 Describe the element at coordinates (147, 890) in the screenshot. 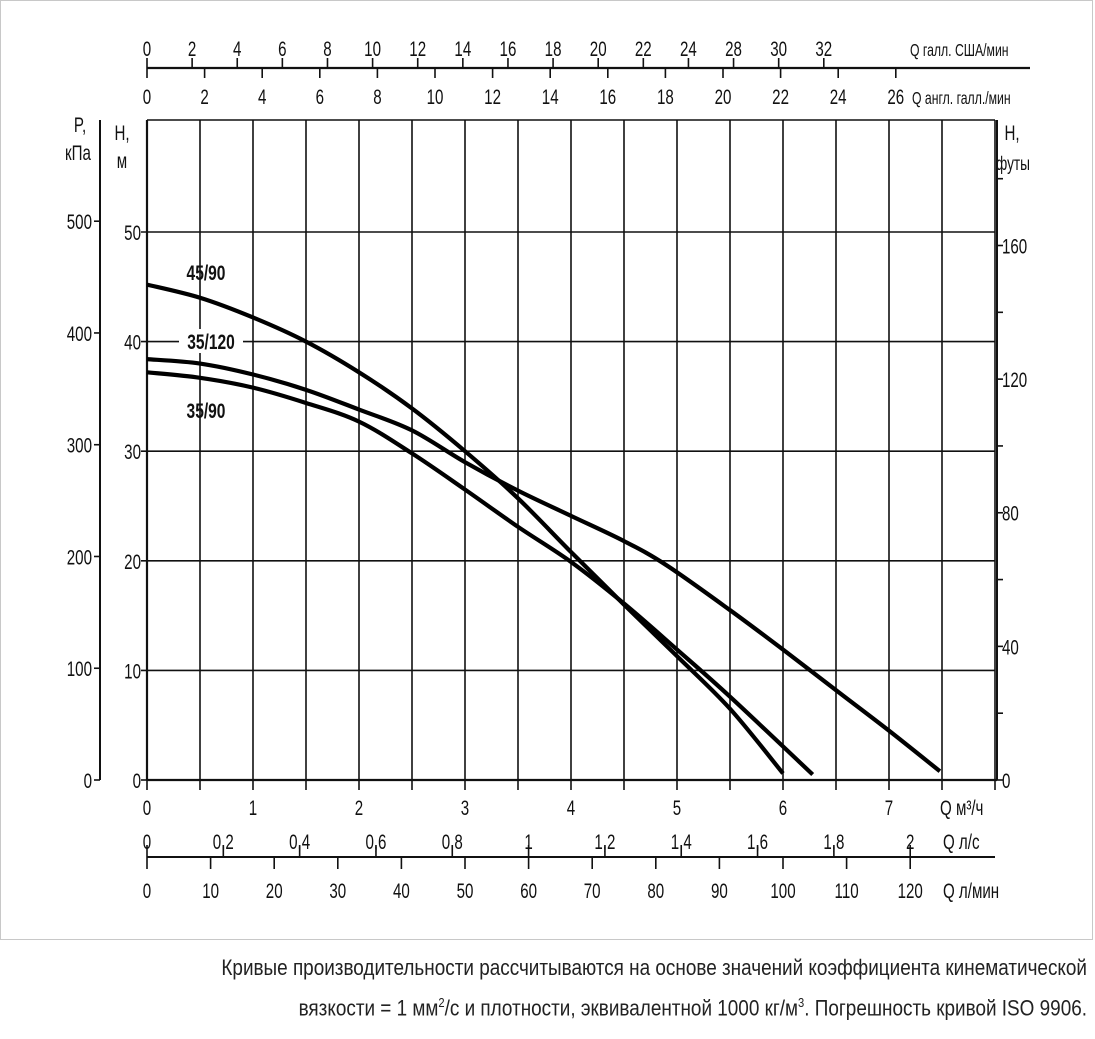

I see `lmin-tick-label: 0` at that location.